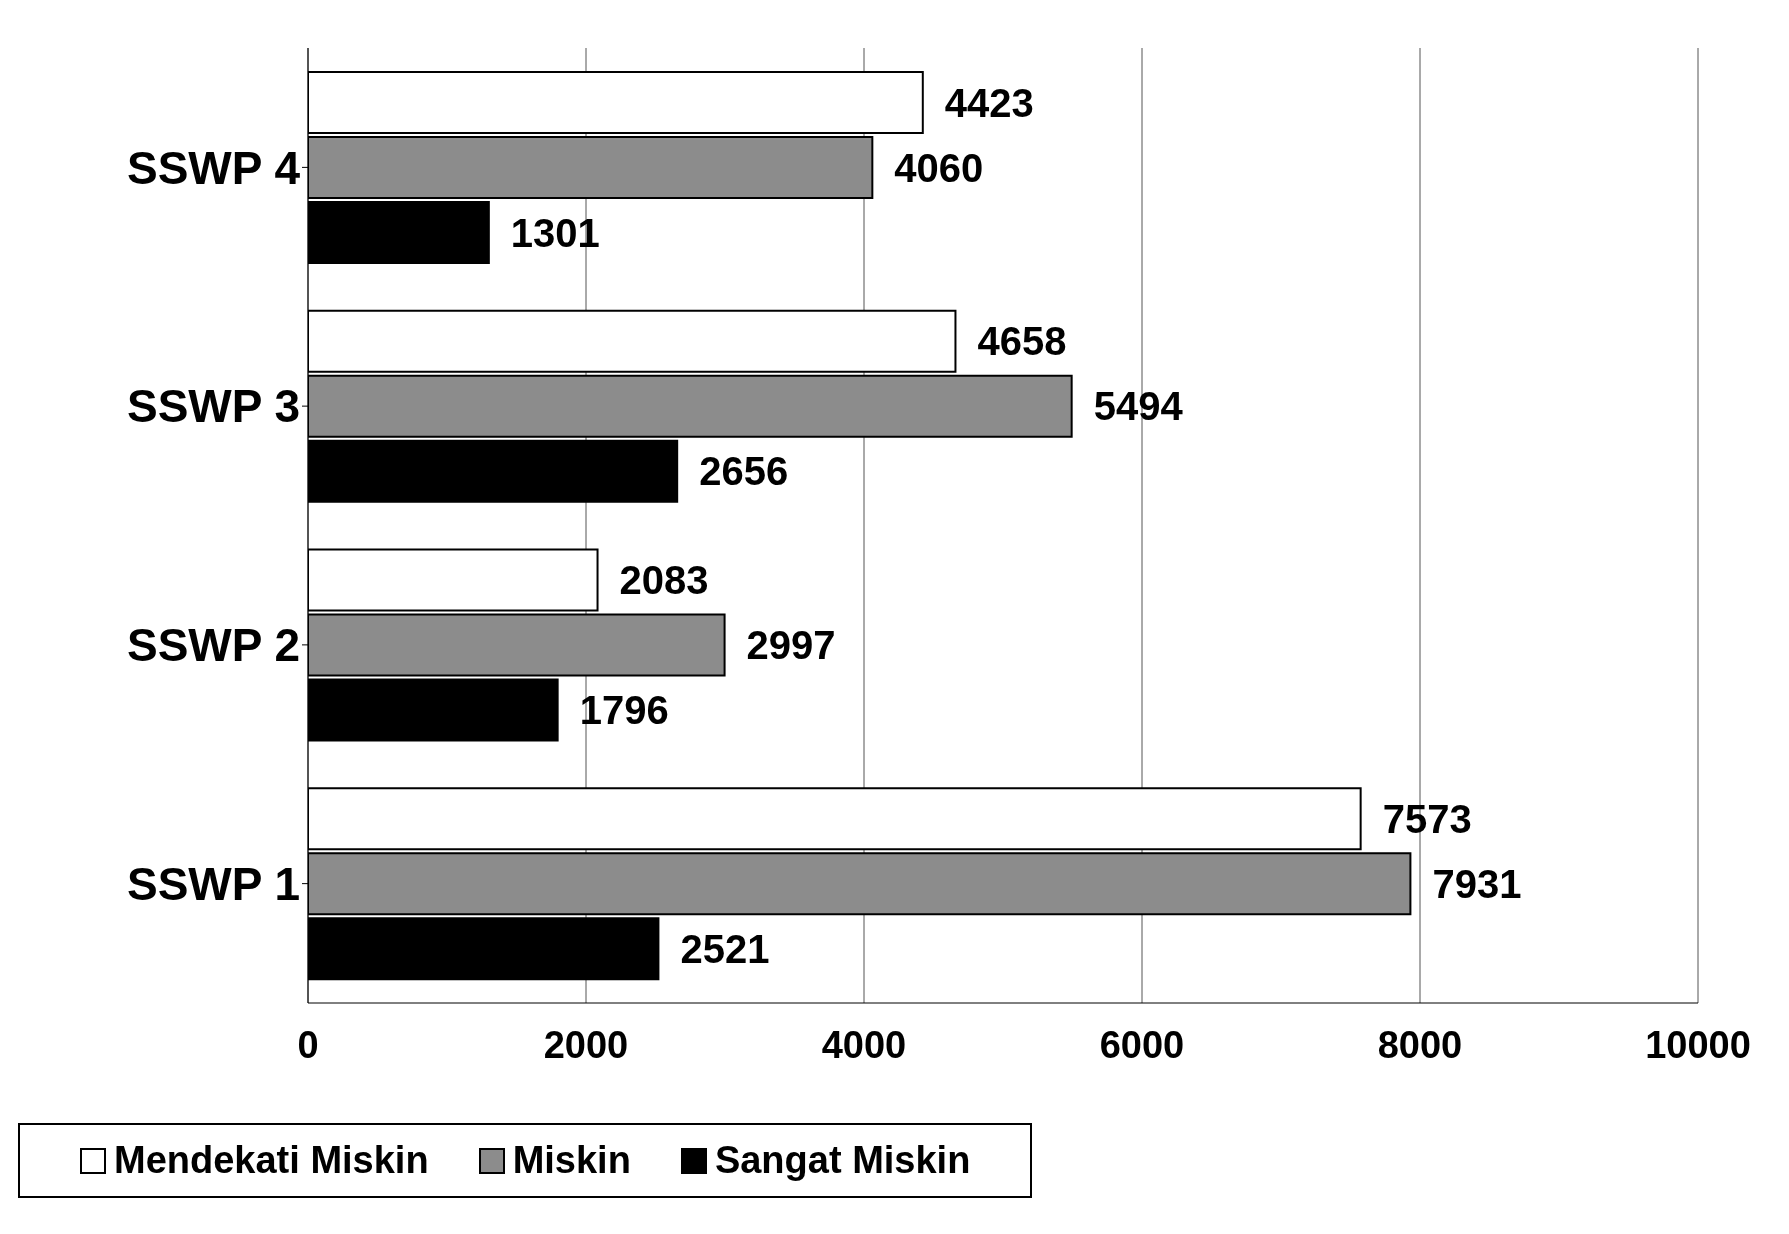 This screenshot has height=1234, width=1789. Describe the element at coordinates (624, 710) in the screenshot. I see `data-label: 1796` at that location.